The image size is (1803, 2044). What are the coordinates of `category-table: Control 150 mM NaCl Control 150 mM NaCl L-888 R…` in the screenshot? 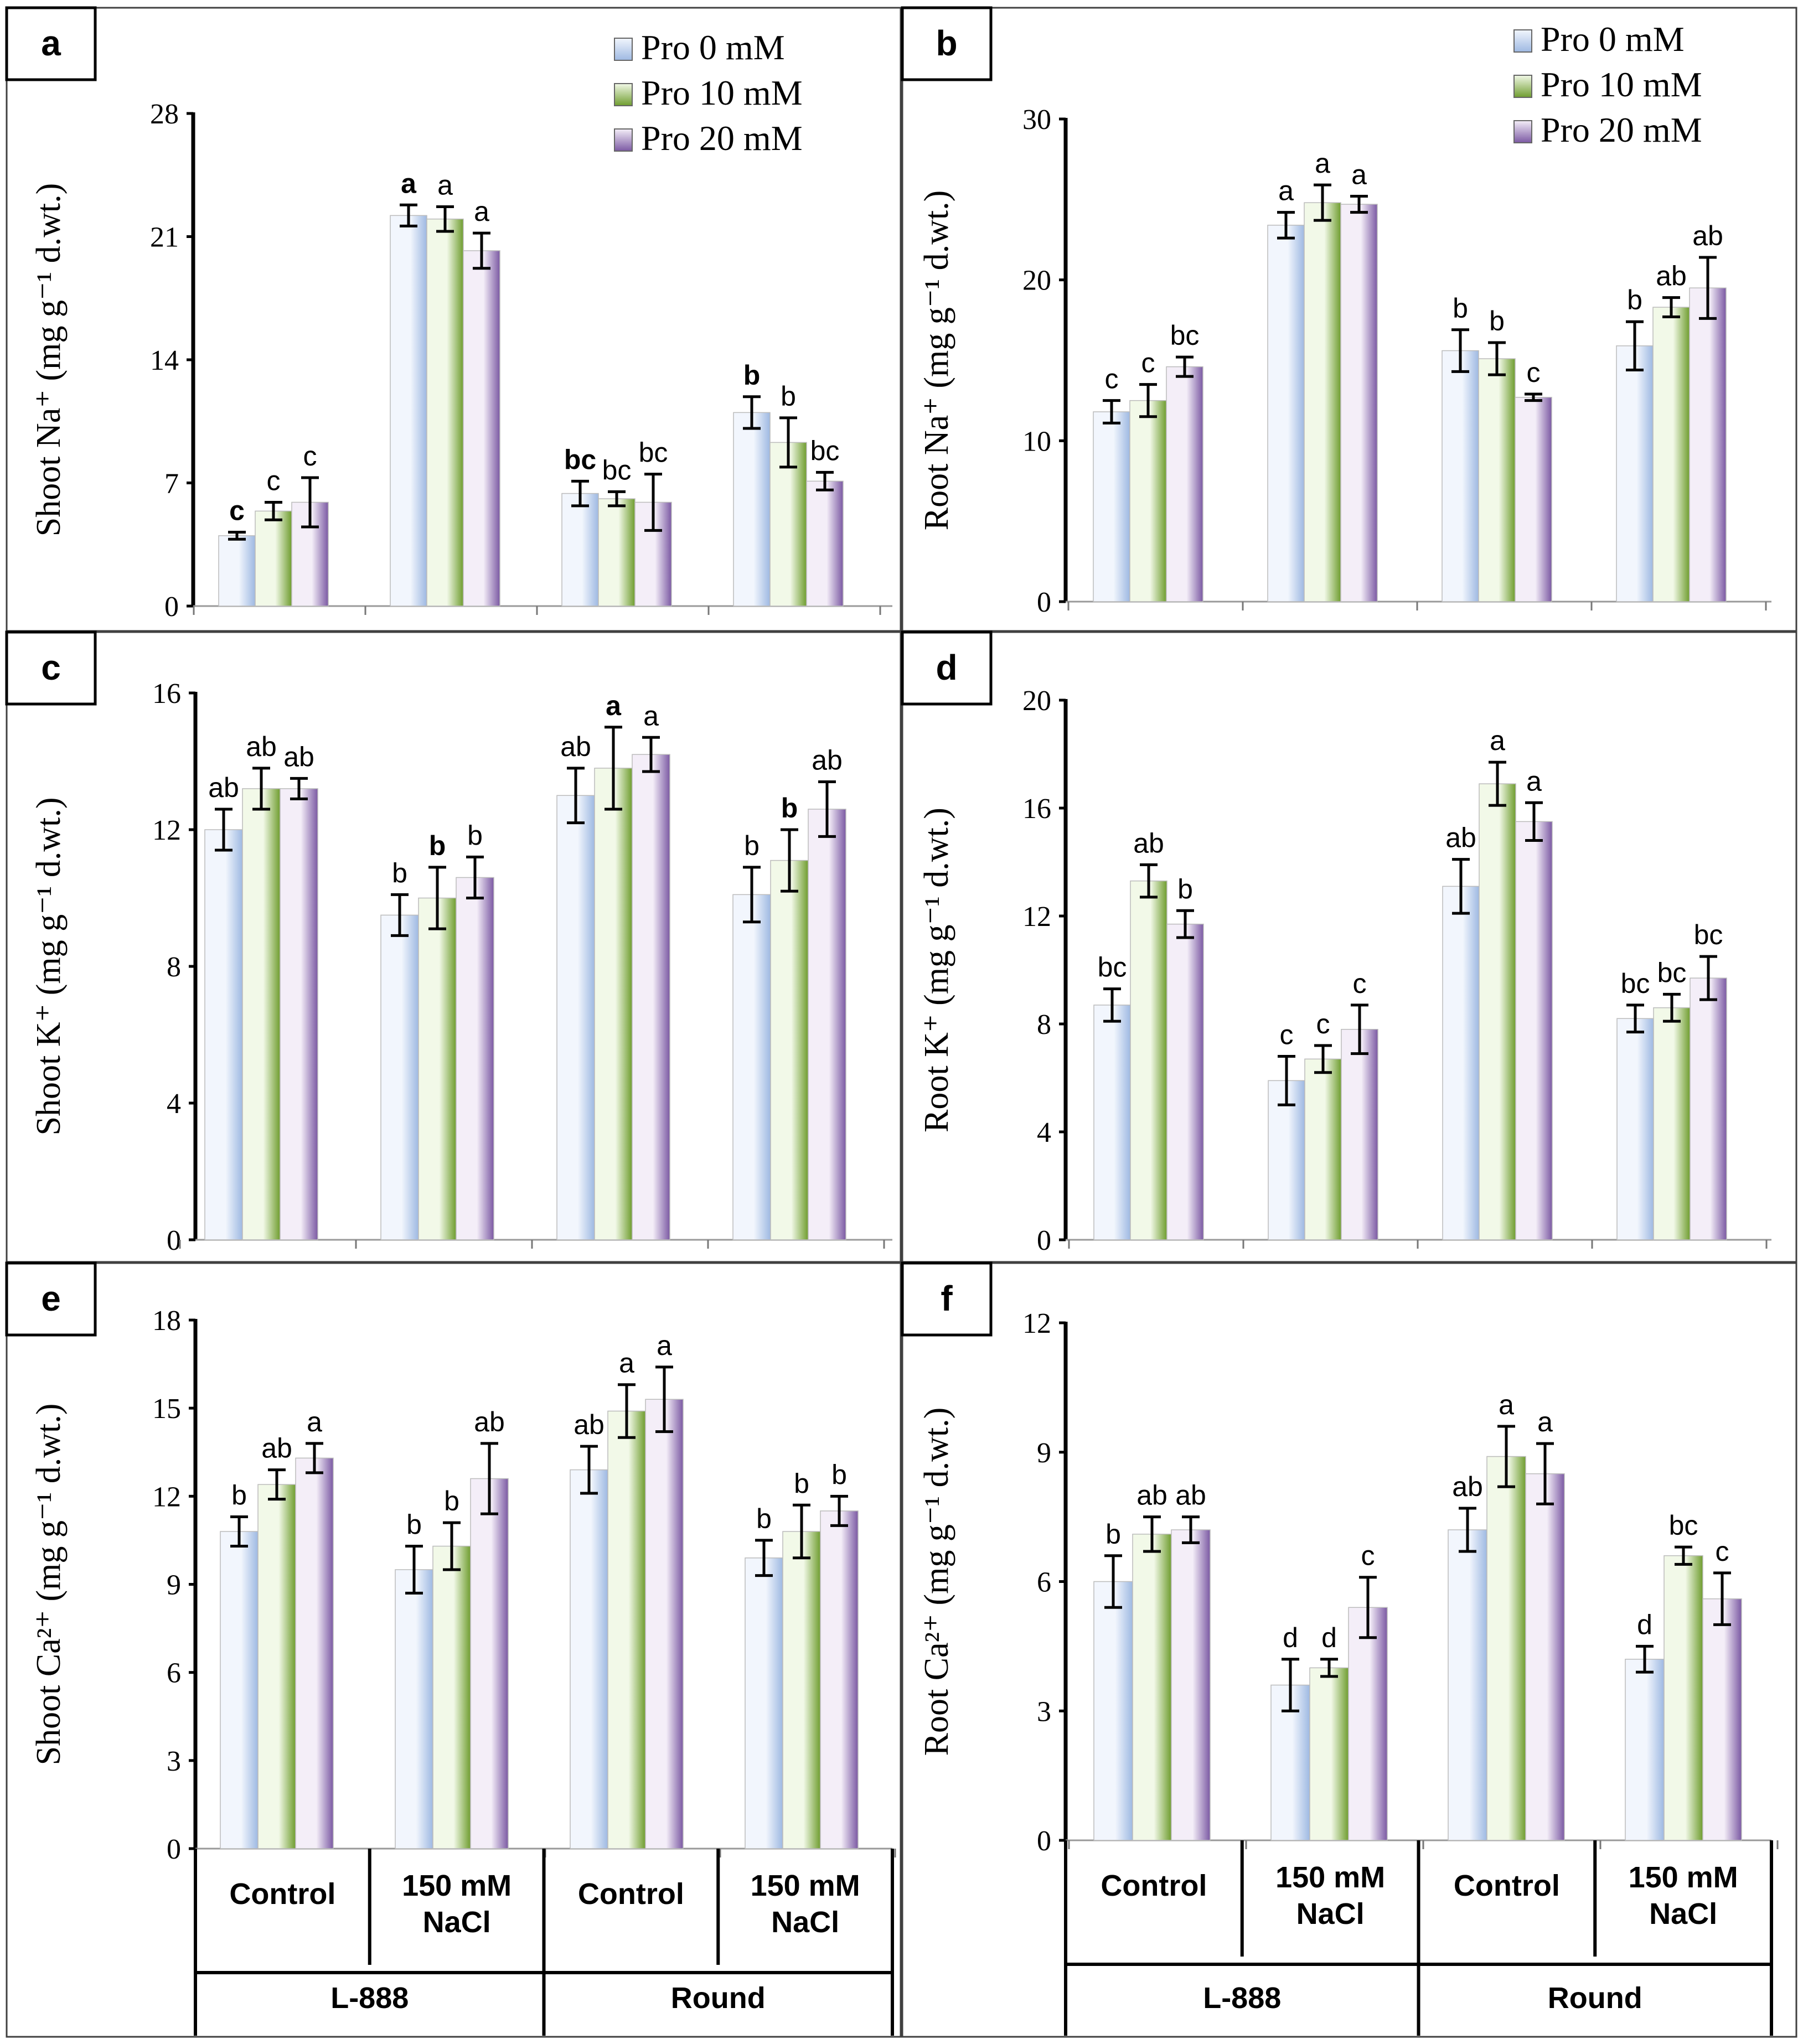 It's located at (544, 1942).